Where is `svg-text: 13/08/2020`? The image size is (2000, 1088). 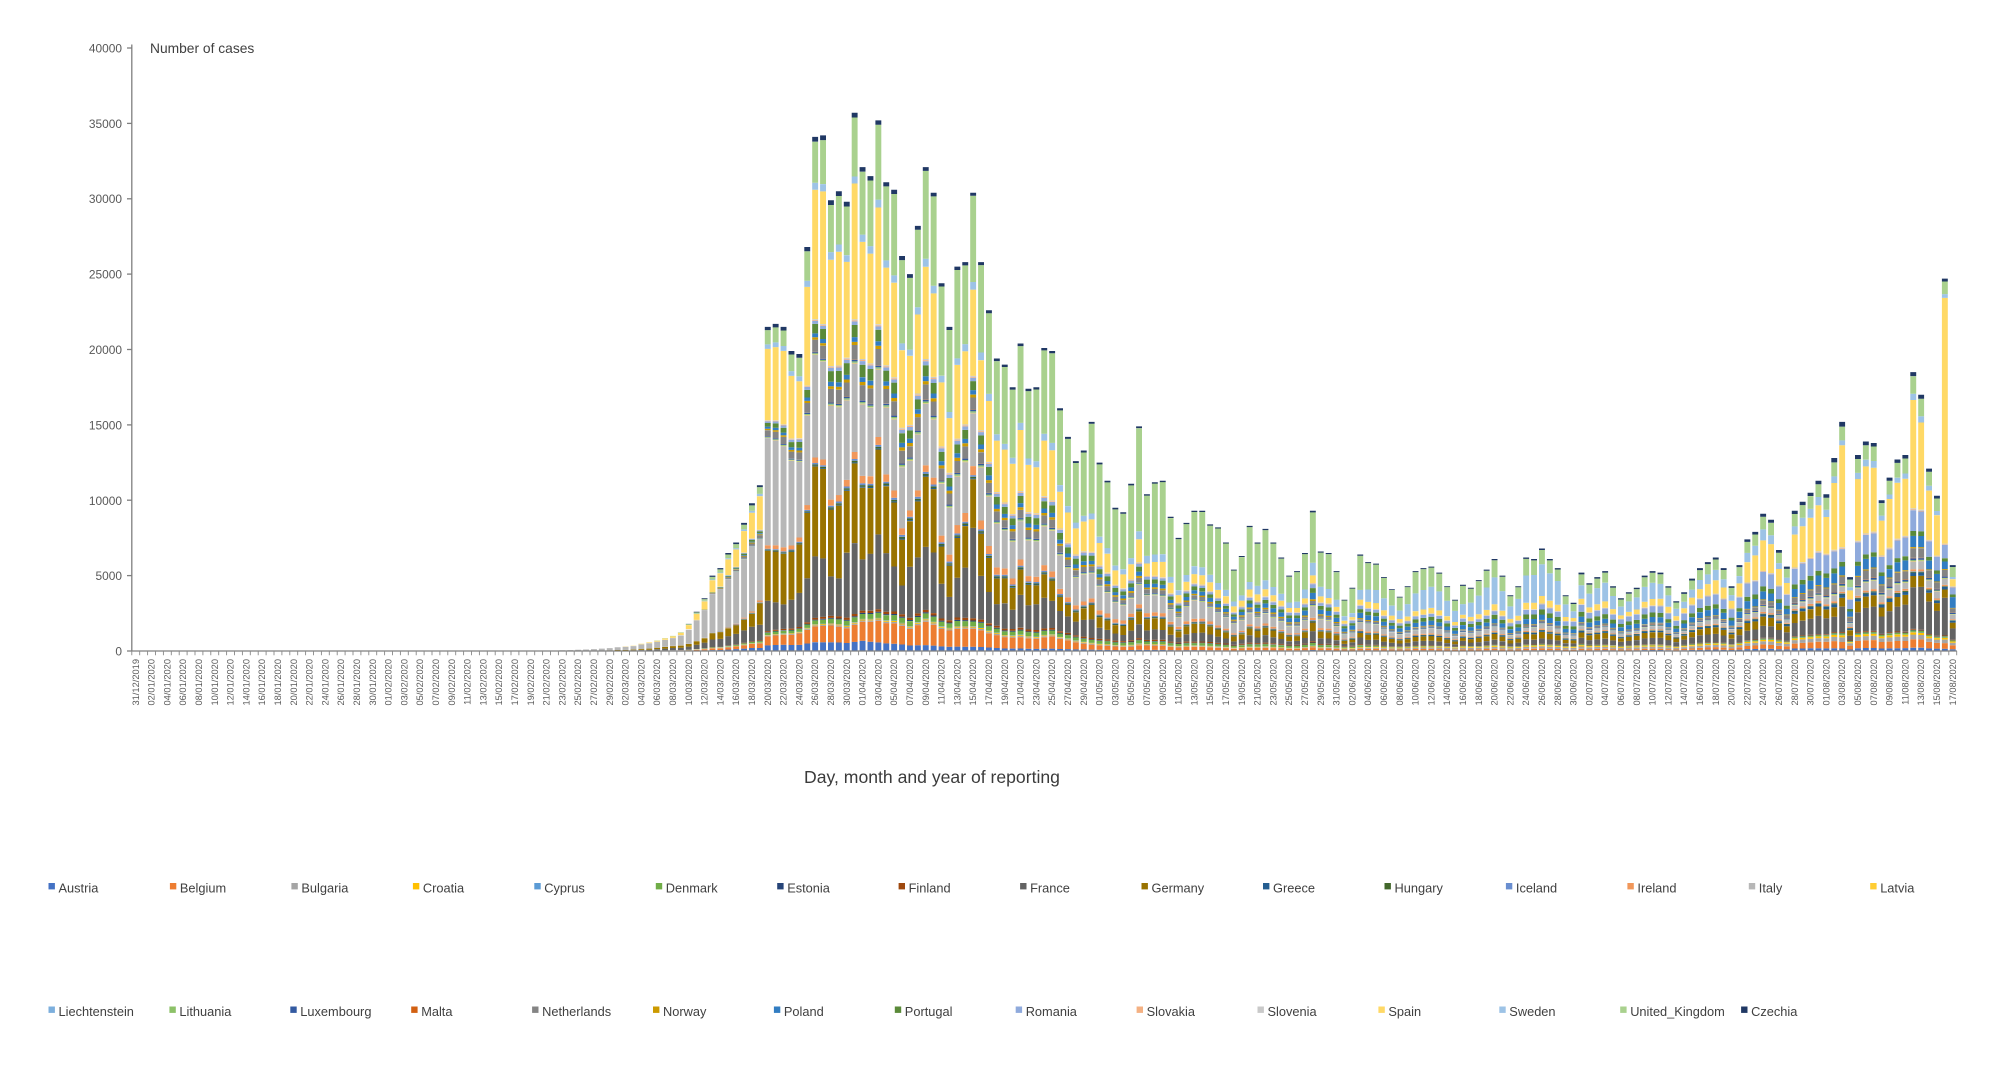 svg-text: 13/08/2020 is located at coordinates (1921, 682).